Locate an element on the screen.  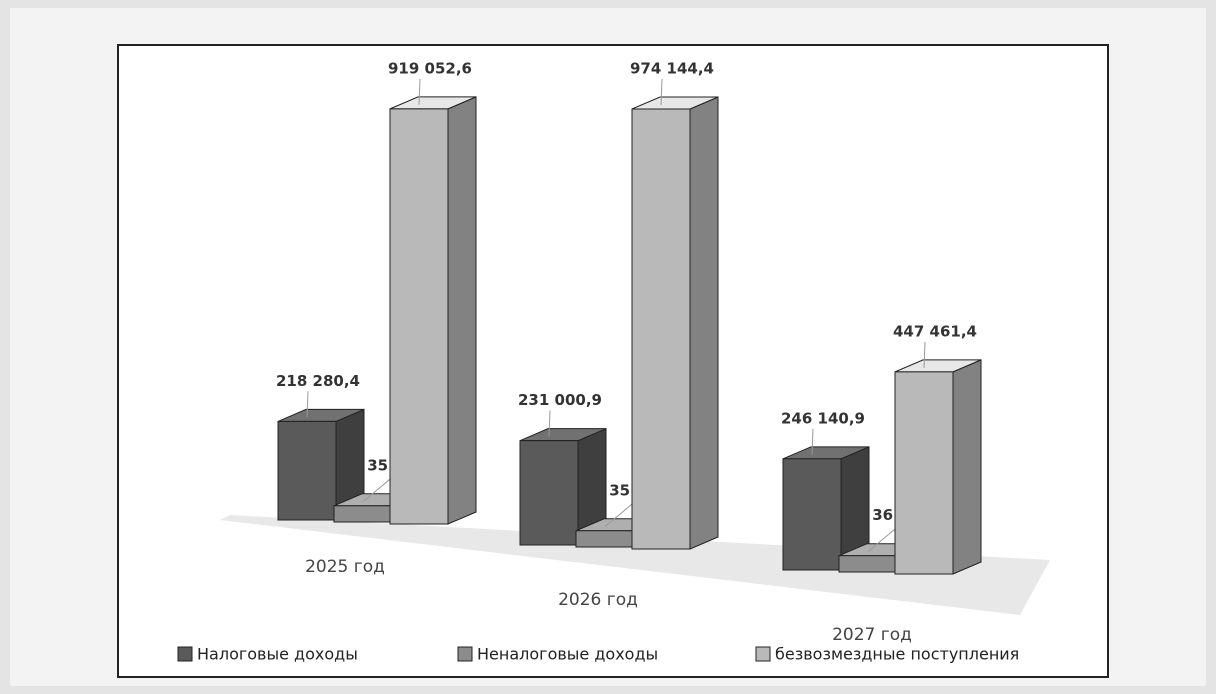
data-label: 447 461,4 is located at coordinates (935, 331).